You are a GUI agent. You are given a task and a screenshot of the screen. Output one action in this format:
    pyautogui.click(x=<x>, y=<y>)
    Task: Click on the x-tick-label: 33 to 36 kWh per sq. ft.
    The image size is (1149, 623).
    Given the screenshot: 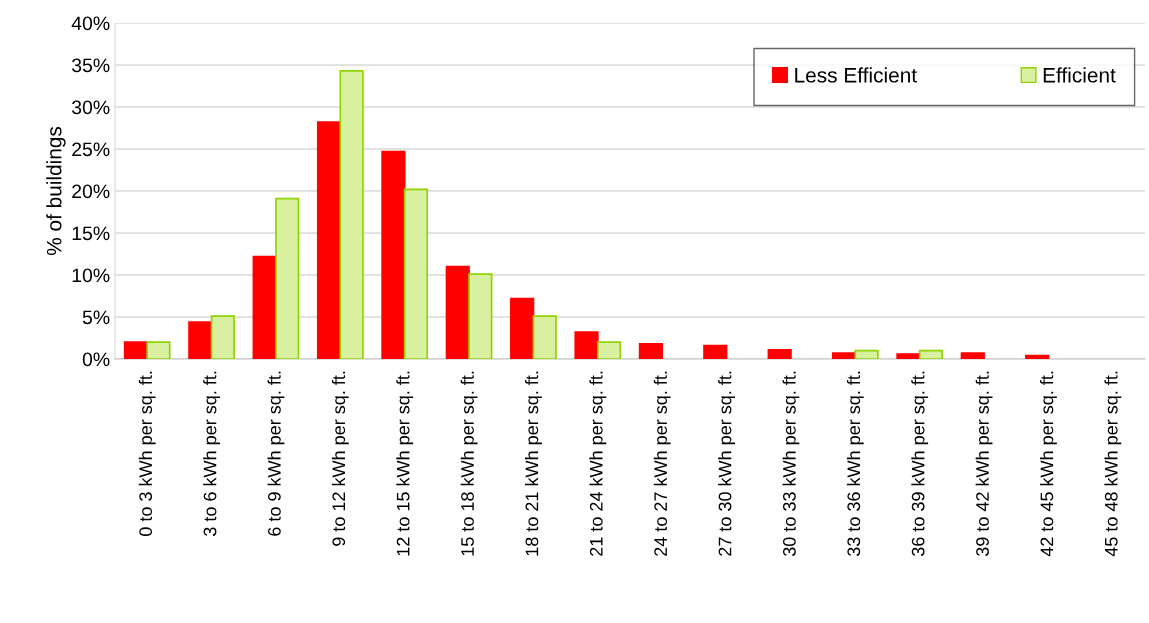 What is the action you would take?
    pyautogui.click(x=855, y=464)
    